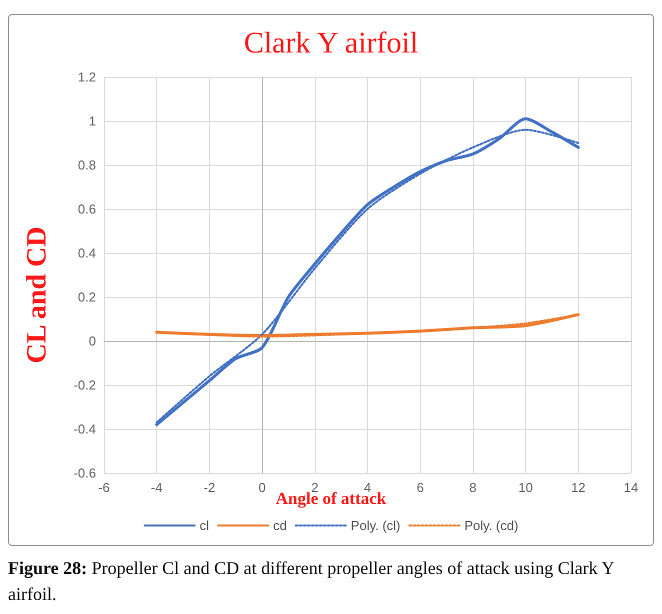  I want to click on x-tick-label: 10, so click(525, 487).